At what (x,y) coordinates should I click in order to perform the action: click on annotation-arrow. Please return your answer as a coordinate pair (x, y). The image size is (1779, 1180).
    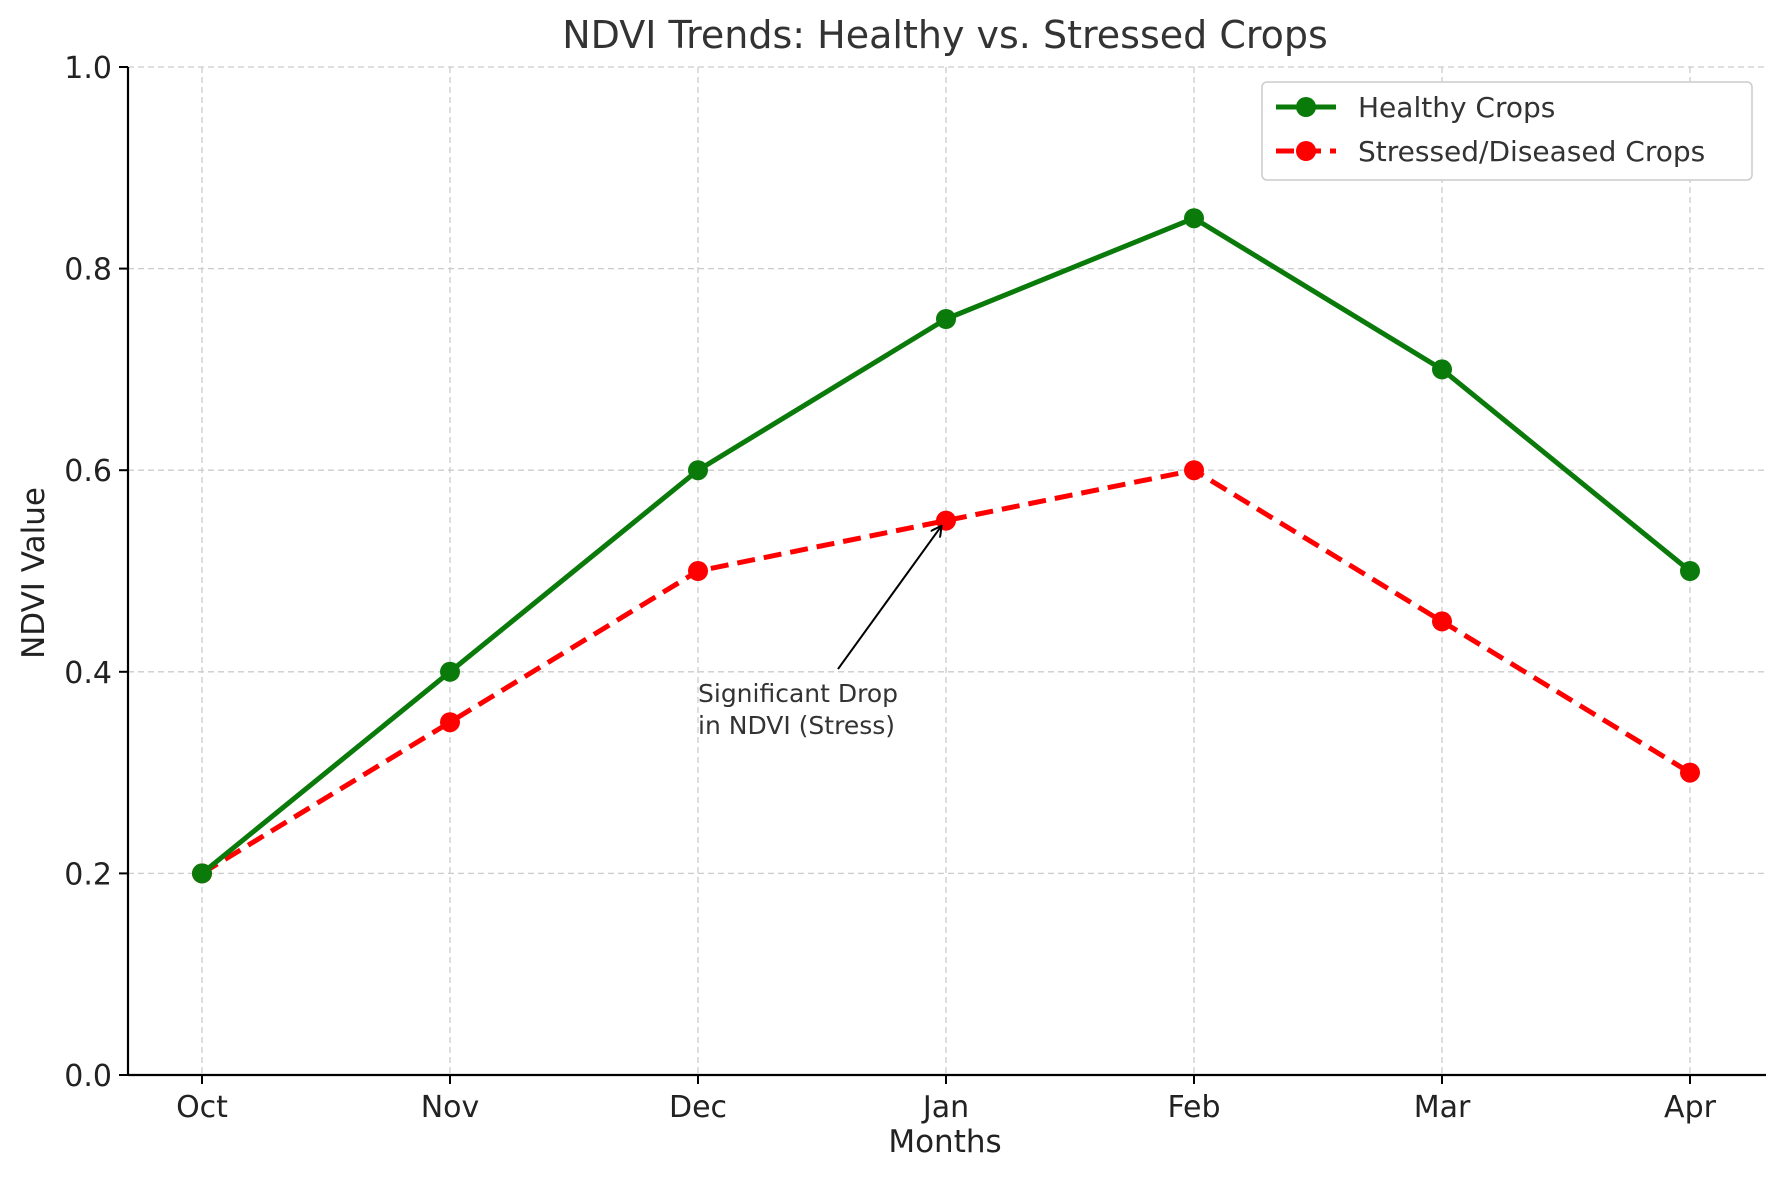
    Looking at the image, I should click on (889, 598).